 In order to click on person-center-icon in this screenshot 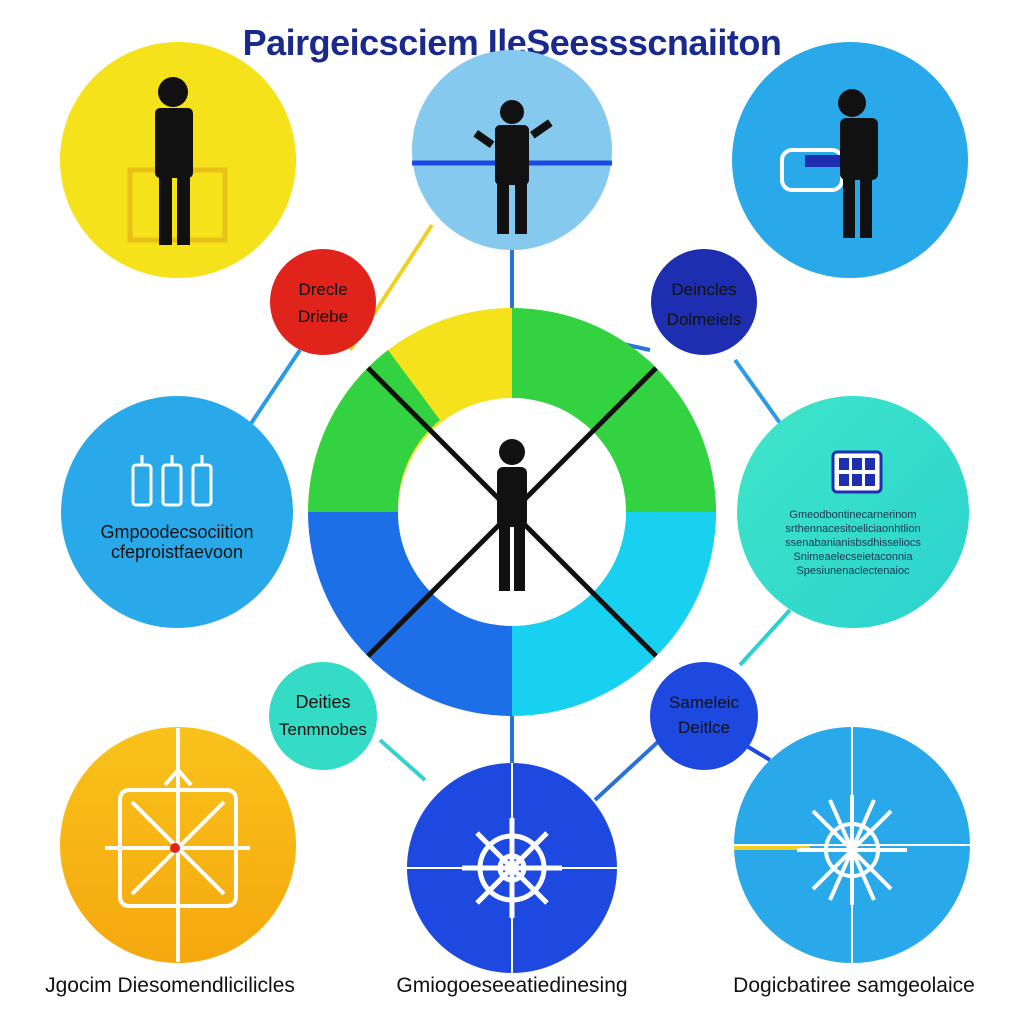, I will do `click(512, 515)`.